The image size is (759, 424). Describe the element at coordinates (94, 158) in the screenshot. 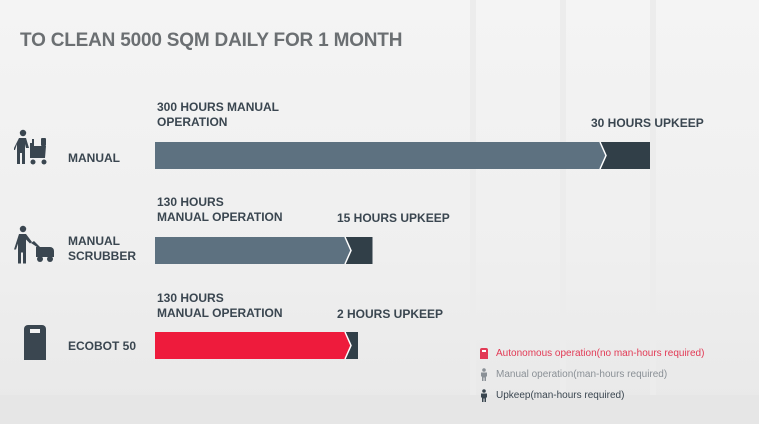

I see `row-label-manual: MANUAL` at that location.